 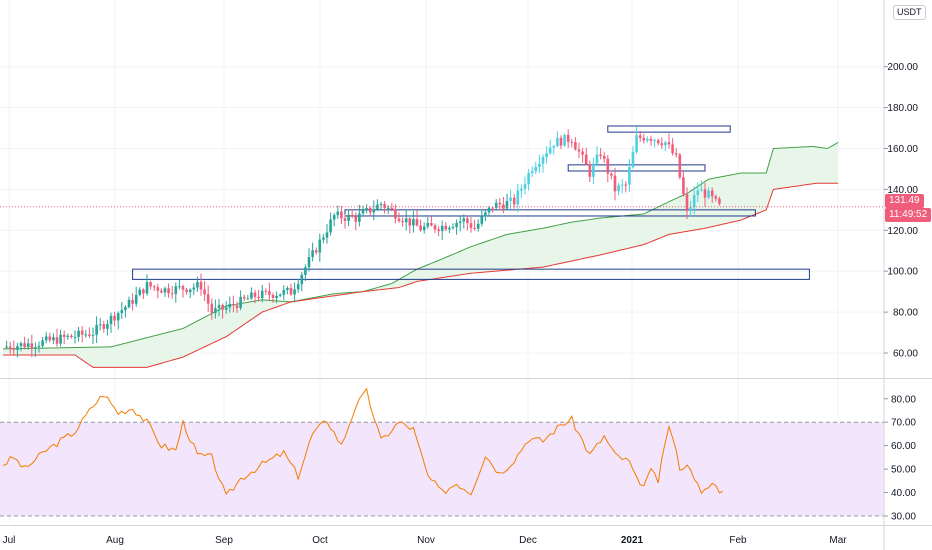 I want to click on rsi-tick-label: 80.00, so click(x=903, y=399).